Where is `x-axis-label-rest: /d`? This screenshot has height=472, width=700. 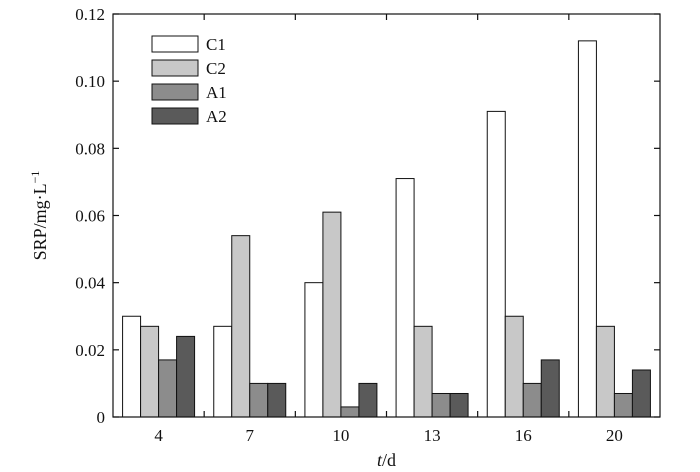
x-axis-label-rest: /d is located at coordinates (389, 460).